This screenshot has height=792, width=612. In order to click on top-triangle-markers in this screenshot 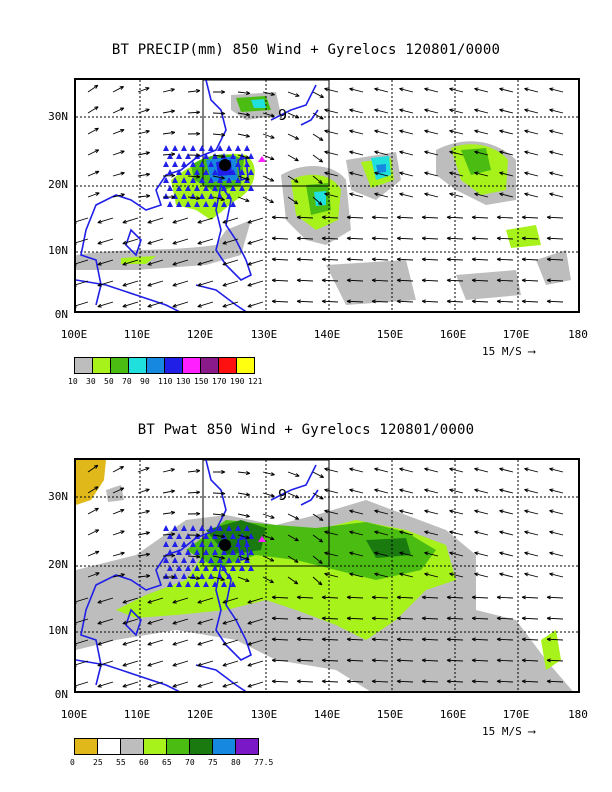, I will do `click(208, 176)`.